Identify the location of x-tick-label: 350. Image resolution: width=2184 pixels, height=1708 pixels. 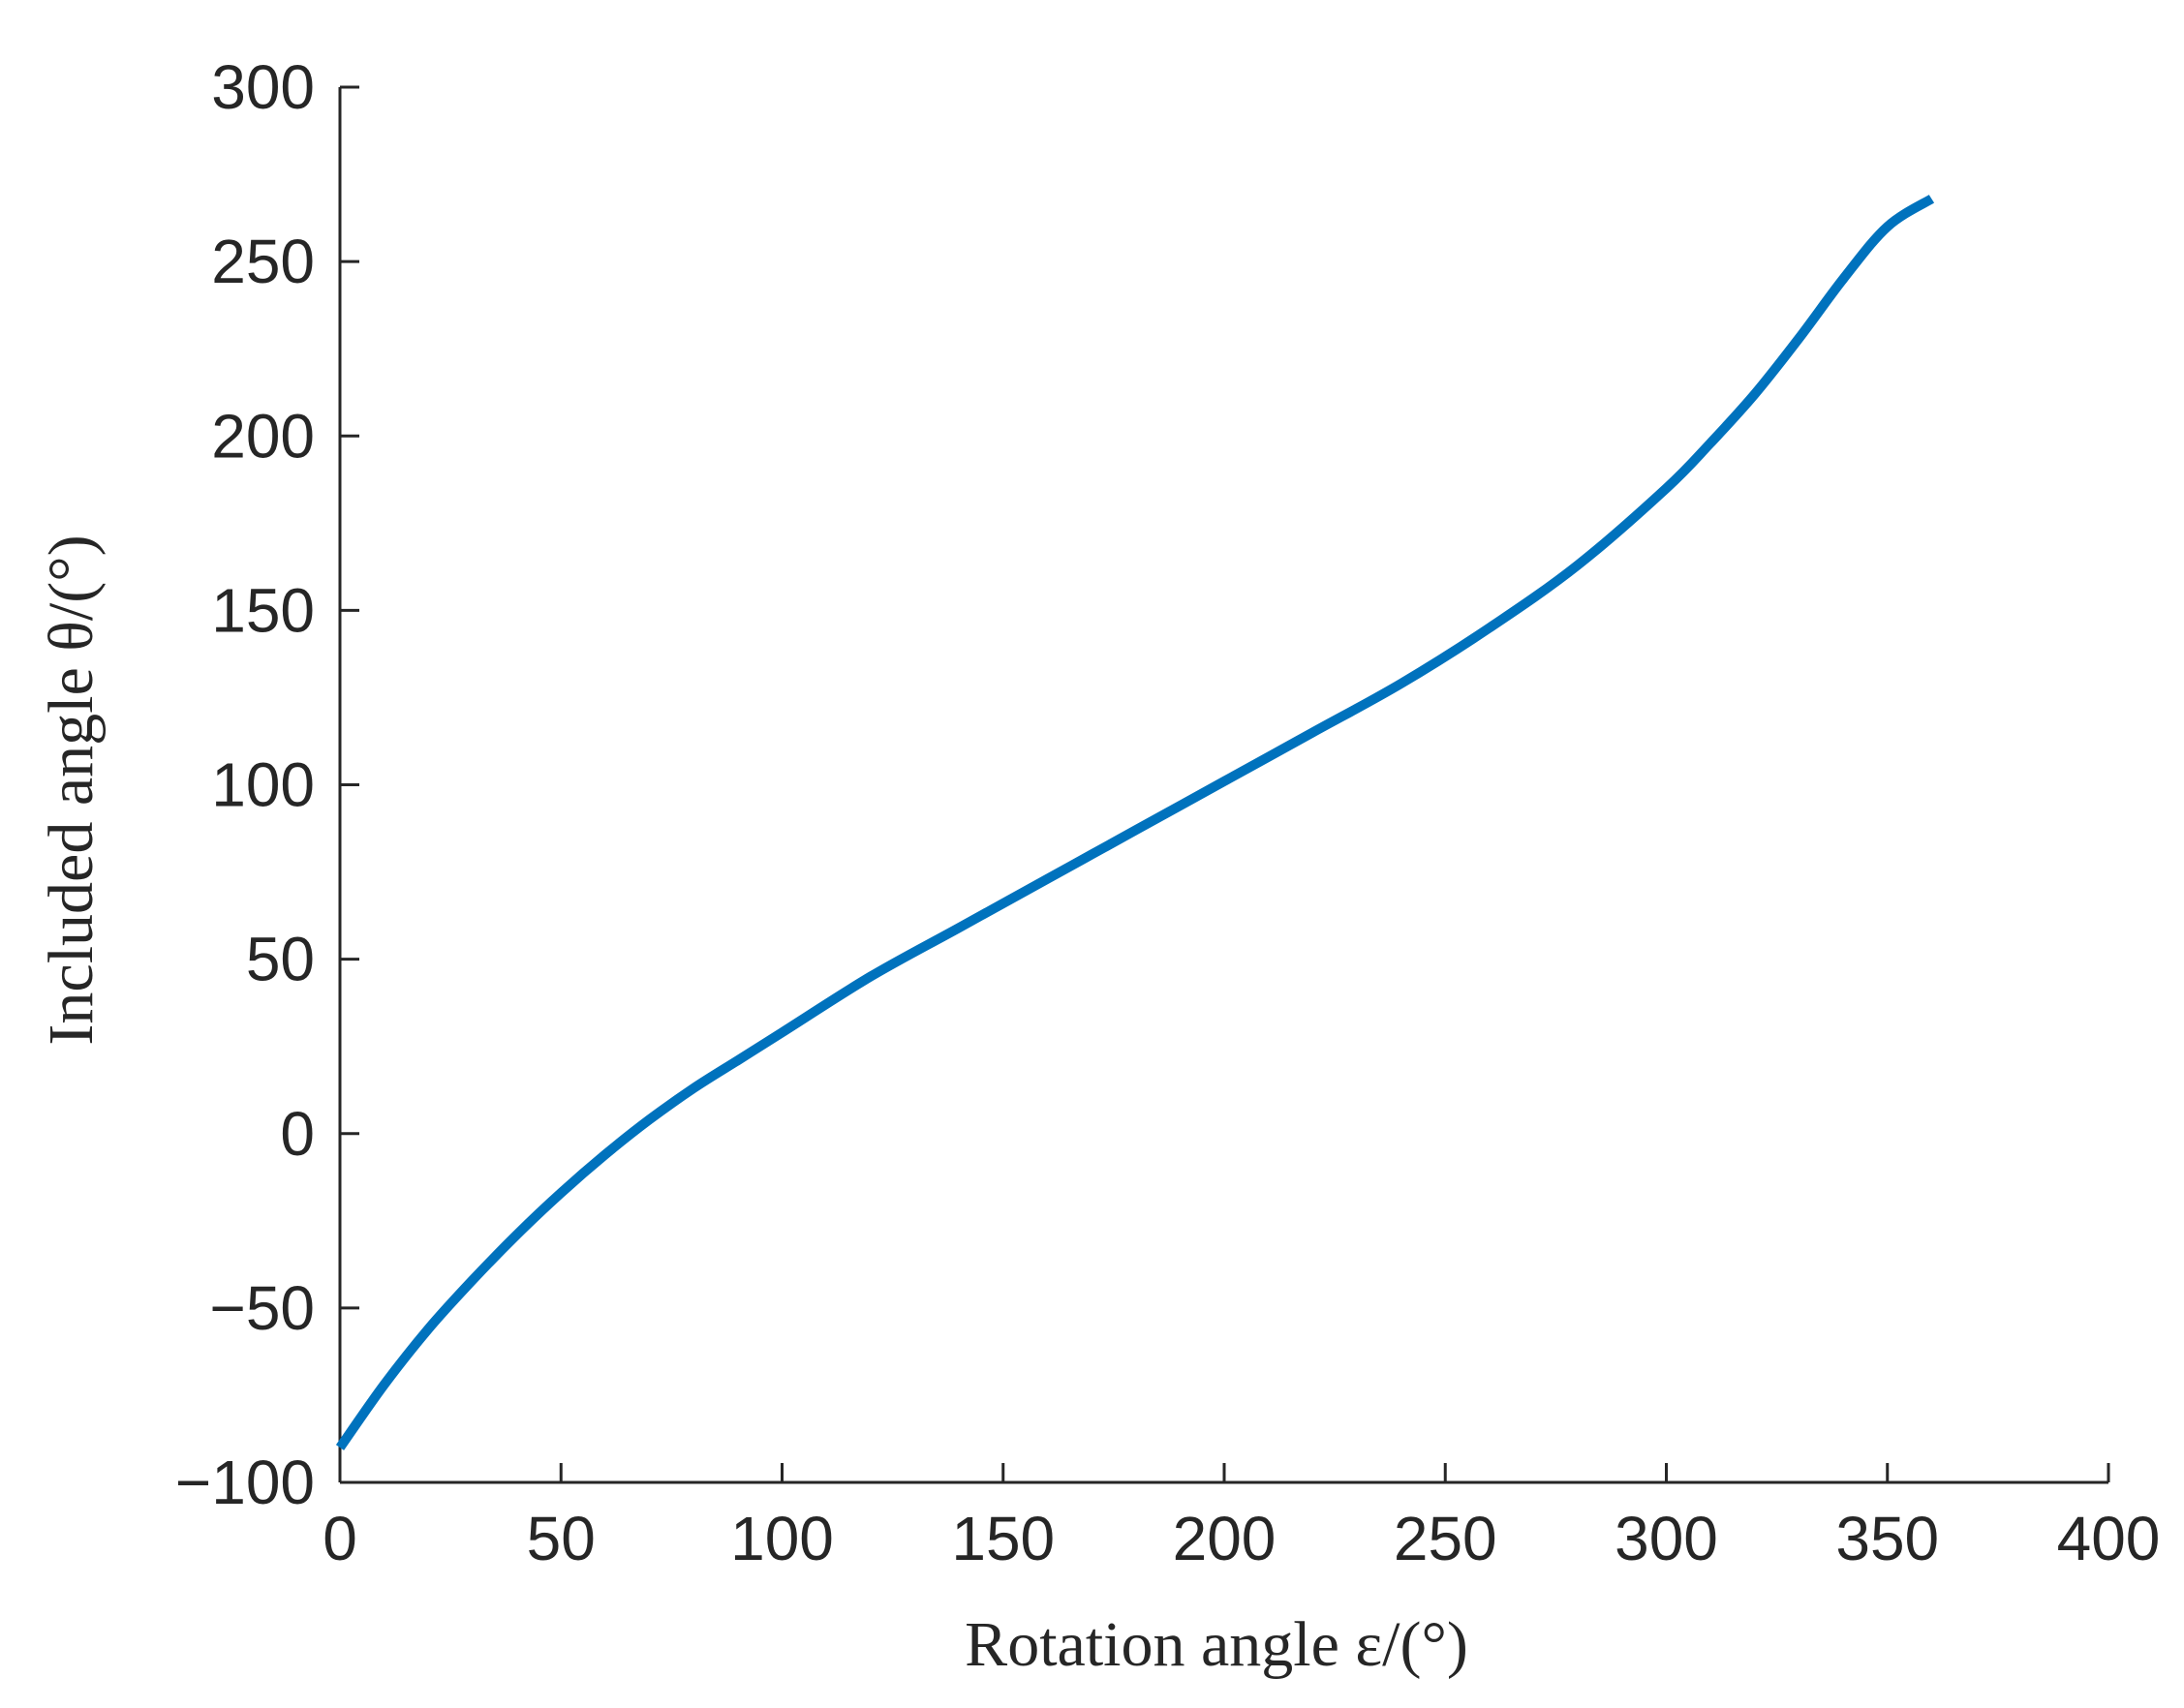
(1887, 1538).